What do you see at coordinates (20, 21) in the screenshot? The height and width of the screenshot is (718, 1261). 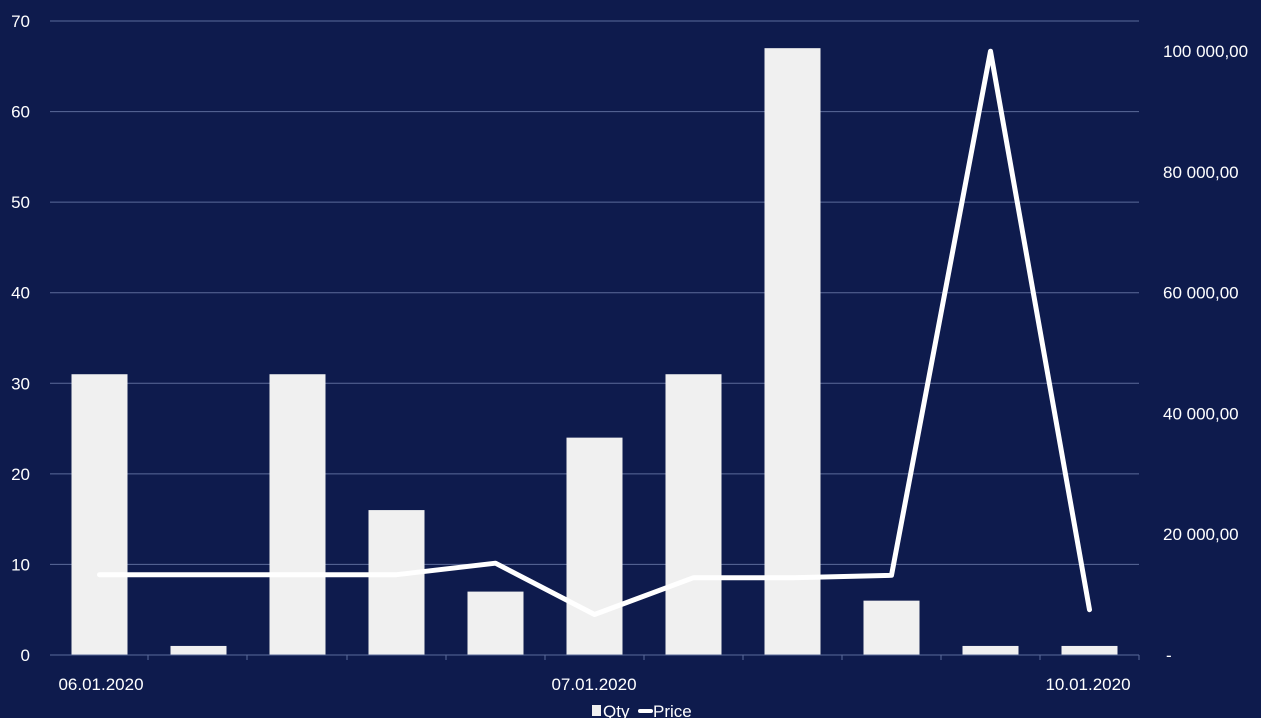 I see `left-tick-label: 70` at bounding box center [20, 21].